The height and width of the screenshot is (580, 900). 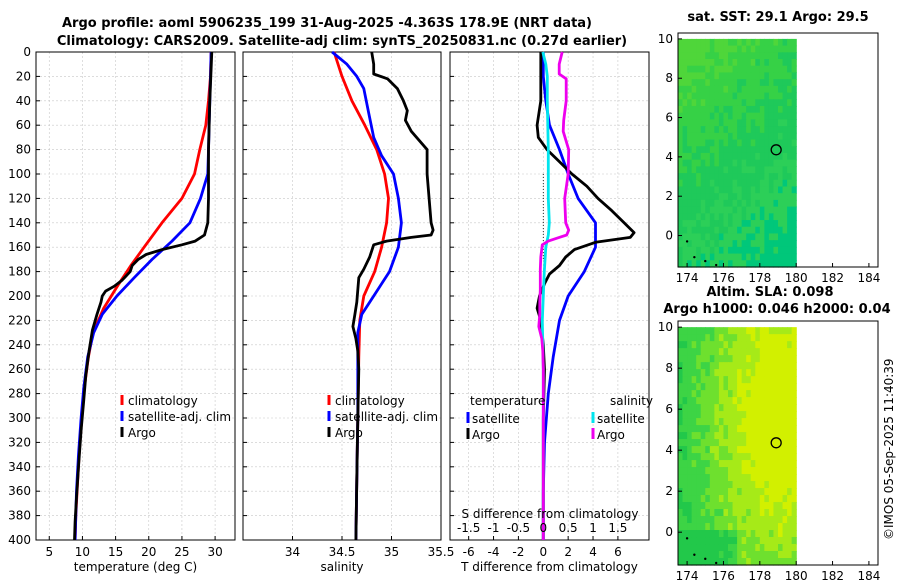 I want to click on salinity-diff-axis-label: S difference from climatology, so click(x=550, y=514).